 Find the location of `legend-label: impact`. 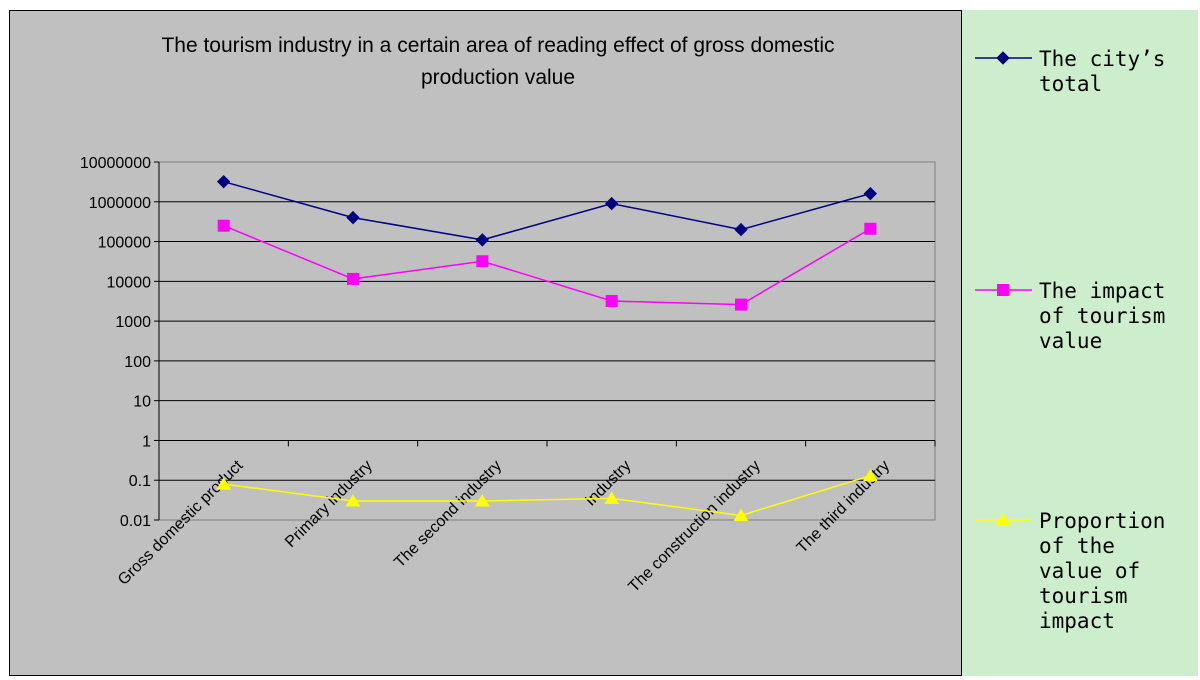

legend-label: impact is located at coordinates (1077, 621).